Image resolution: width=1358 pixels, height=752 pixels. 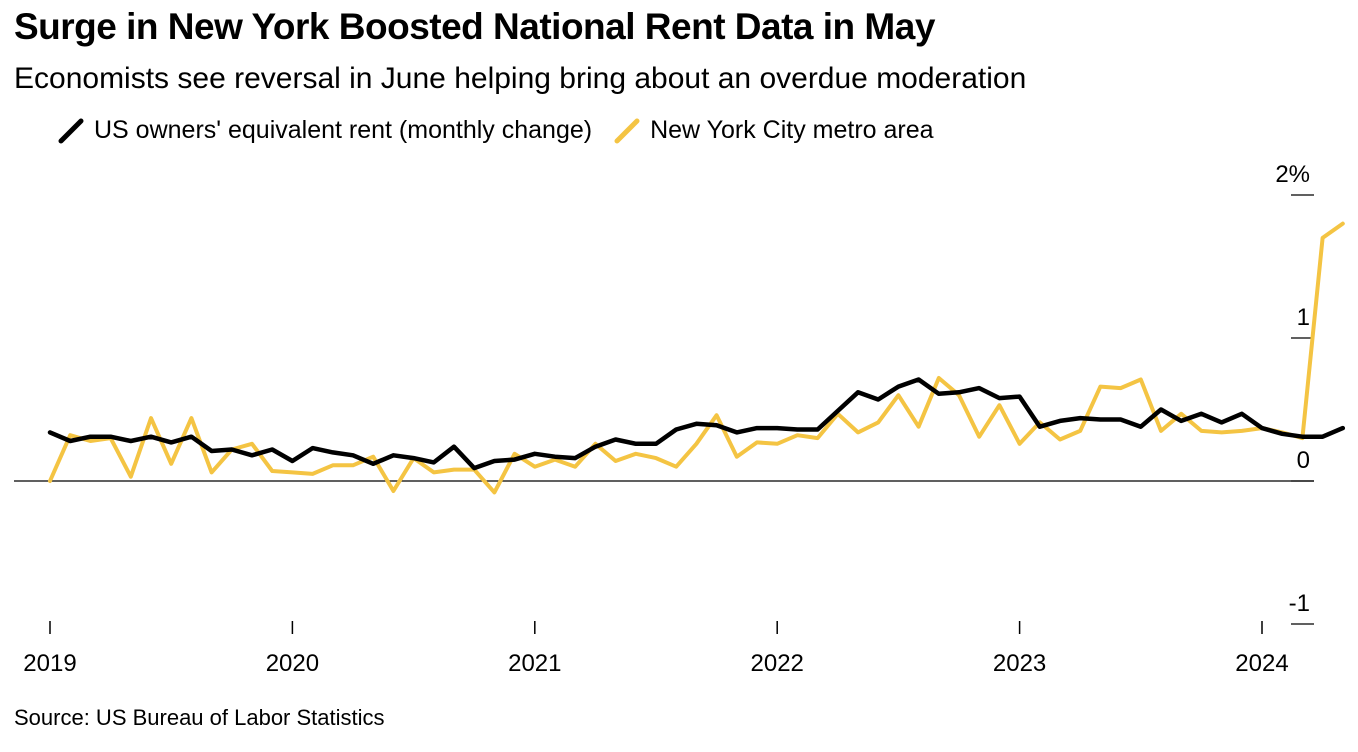 I want to click on x-tick-label: 2024, so click(x=1261, y=663).